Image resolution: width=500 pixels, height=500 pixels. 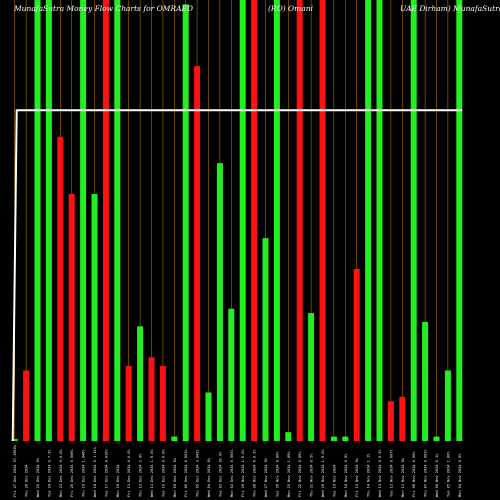 What do you see at coordinates (300, 474) in the screenshot?
I see `x-tick-label: Fri 22 Nov 2024 0.09%` at bounding box center [300, 474].